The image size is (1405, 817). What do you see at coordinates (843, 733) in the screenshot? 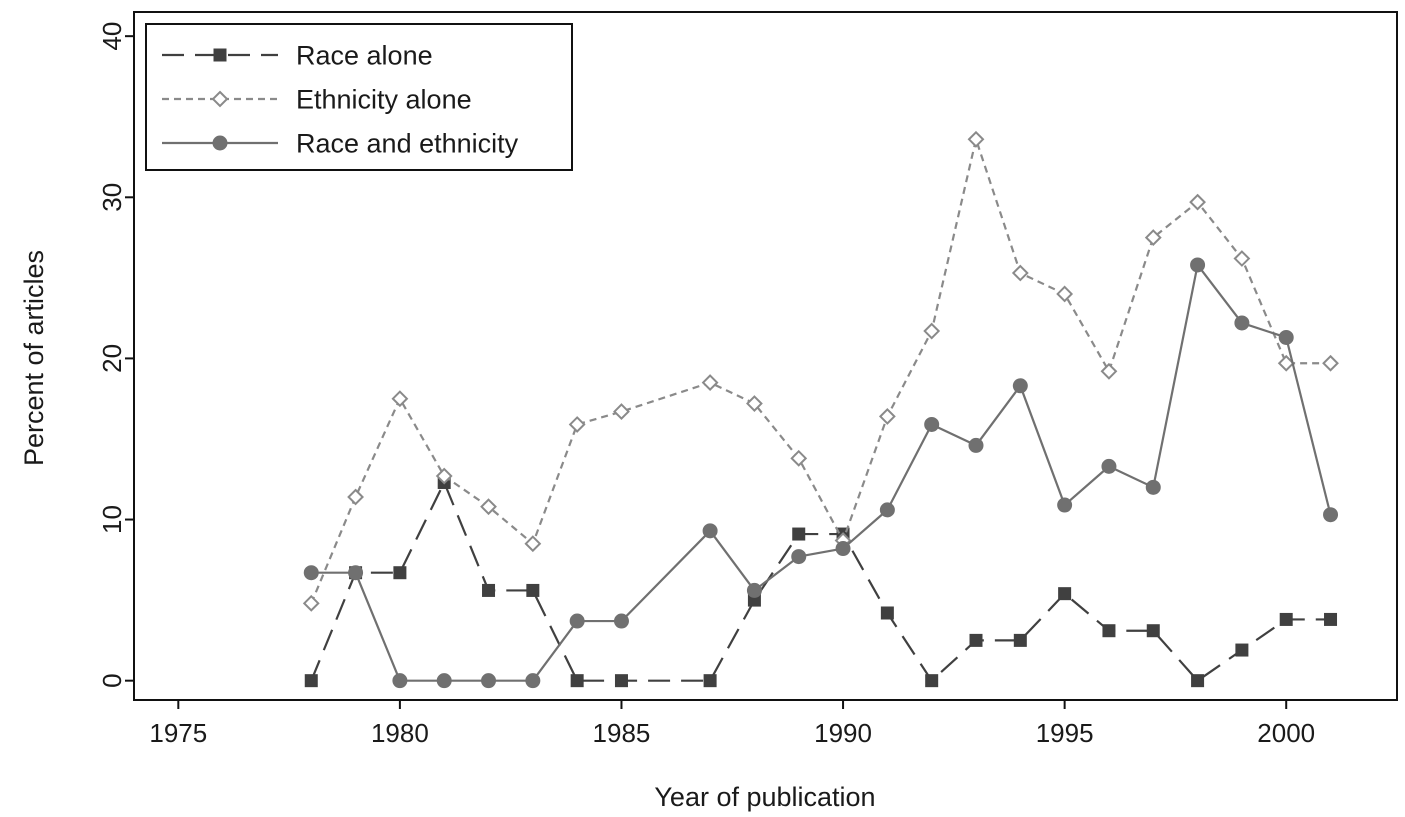
I see `x-tick-label: 1990` at bounding box center [843, 733].